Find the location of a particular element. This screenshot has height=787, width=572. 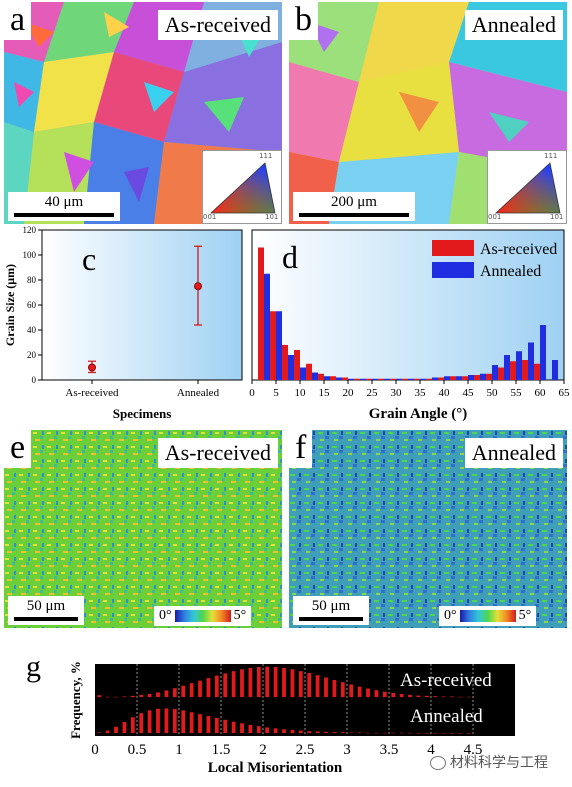

x-tick-label: 2.5 is located at coordinates (305, 750).